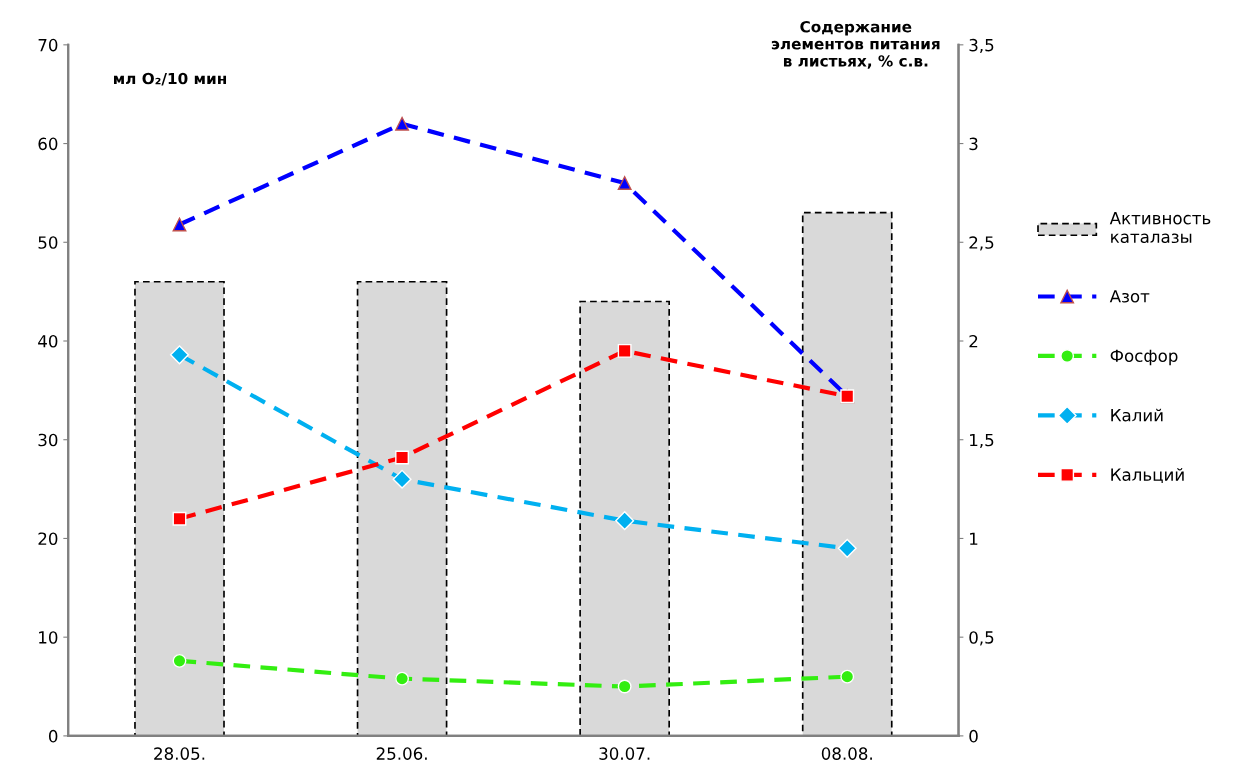 Image resolution: width=1240 pixels, height=773 pixels. What do you see at coordinates (973, 341) in the screenshot?
I see `y2-tick-label: 2` at bounding box center [973, 341].